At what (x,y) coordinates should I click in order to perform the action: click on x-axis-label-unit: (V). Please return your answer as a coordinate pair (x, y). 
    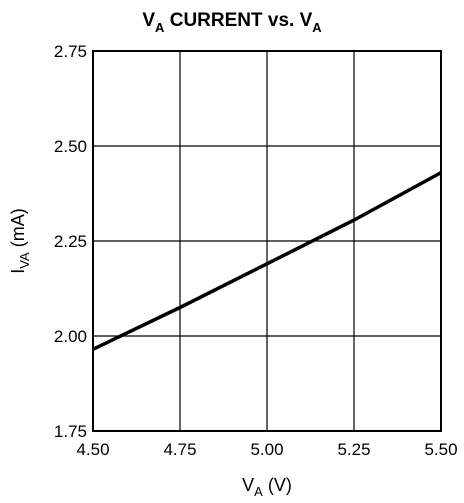
    Looking at the image, I should click on (277, 485).